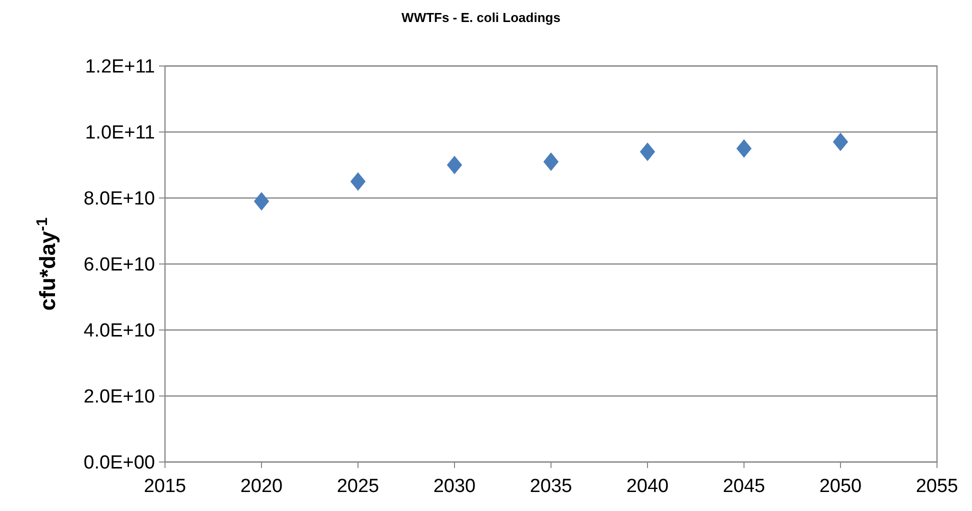 The height and width of the screenshot is (511, 972). What do you see at coordinates (454, 486) in the screenshot?
I see `x-tick-label: 2030` at bounding box center [454, 486].